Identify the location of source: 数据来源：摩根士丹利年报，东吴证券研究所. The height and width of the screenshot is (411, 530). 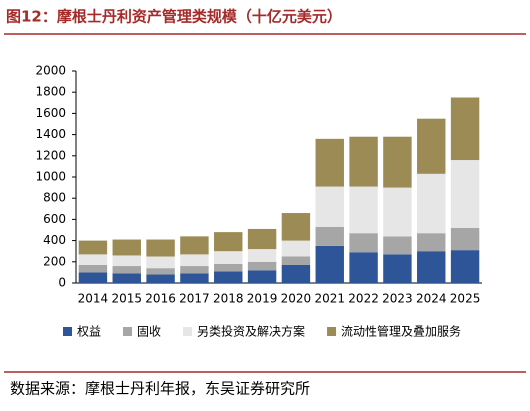
(160, 389).